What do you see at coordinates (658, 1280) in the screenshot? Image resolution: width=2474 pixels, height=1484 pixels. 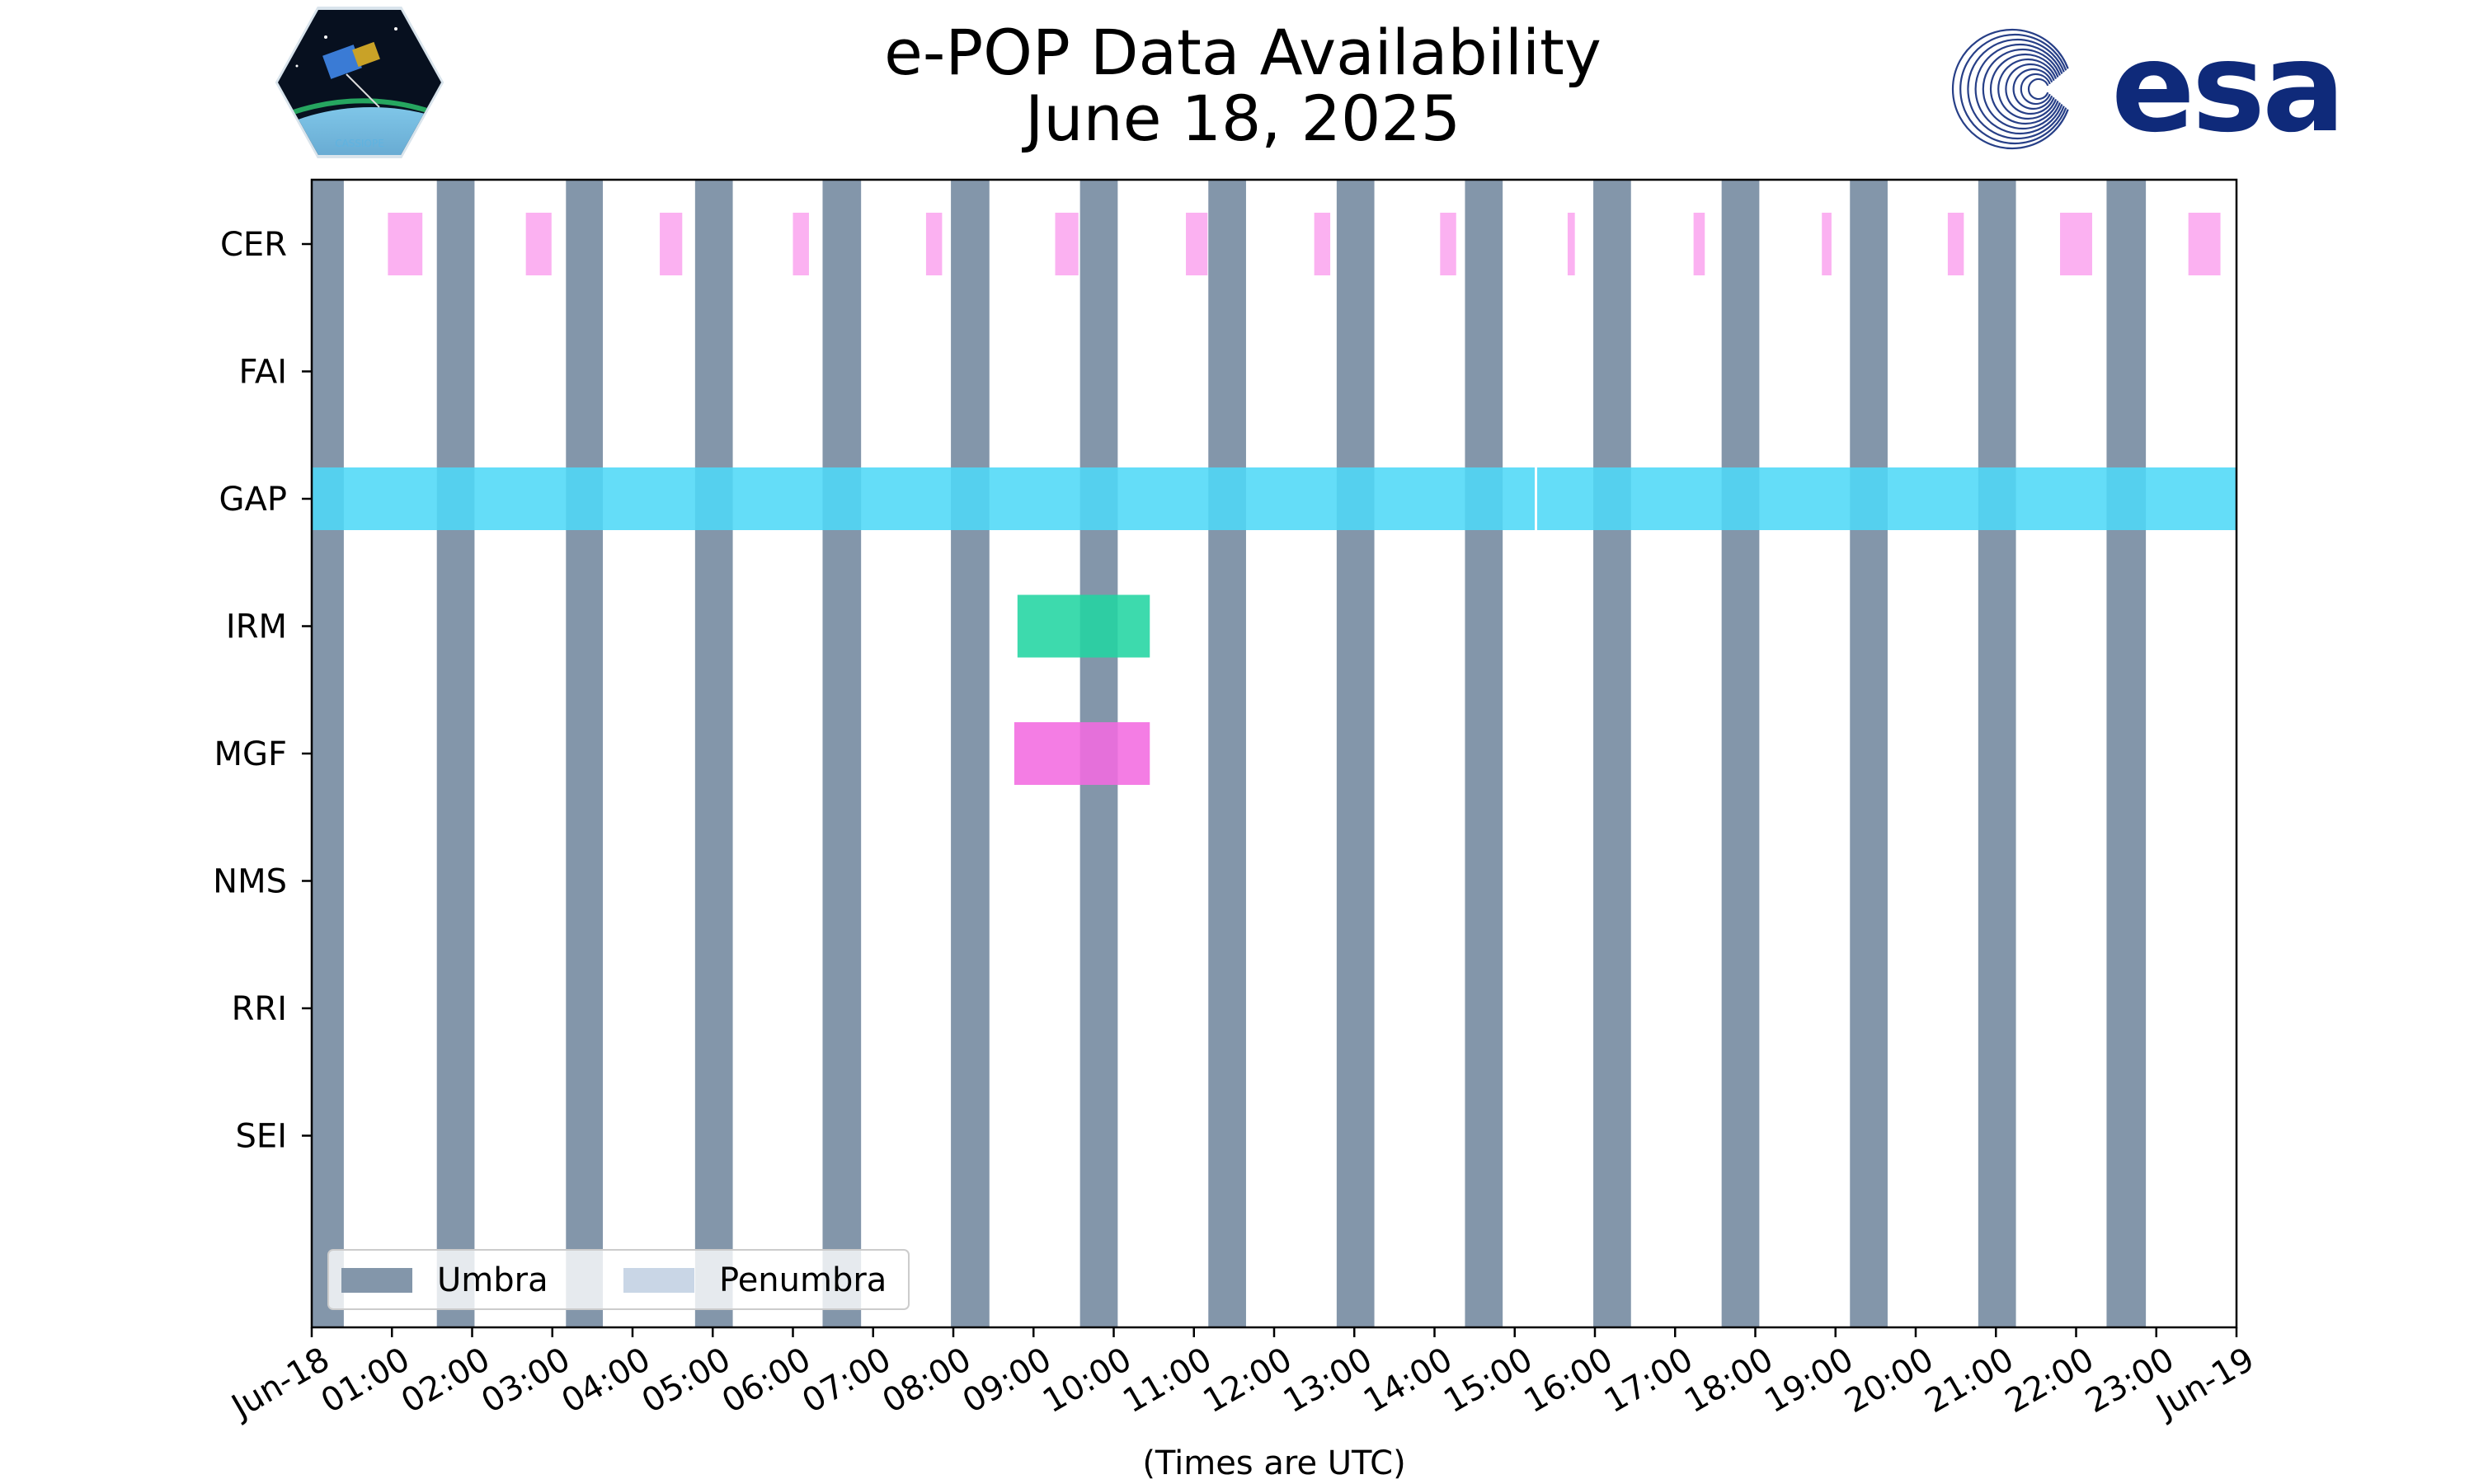 I see `legend-swatch-penumbra` at bounding box center [658, 1280].